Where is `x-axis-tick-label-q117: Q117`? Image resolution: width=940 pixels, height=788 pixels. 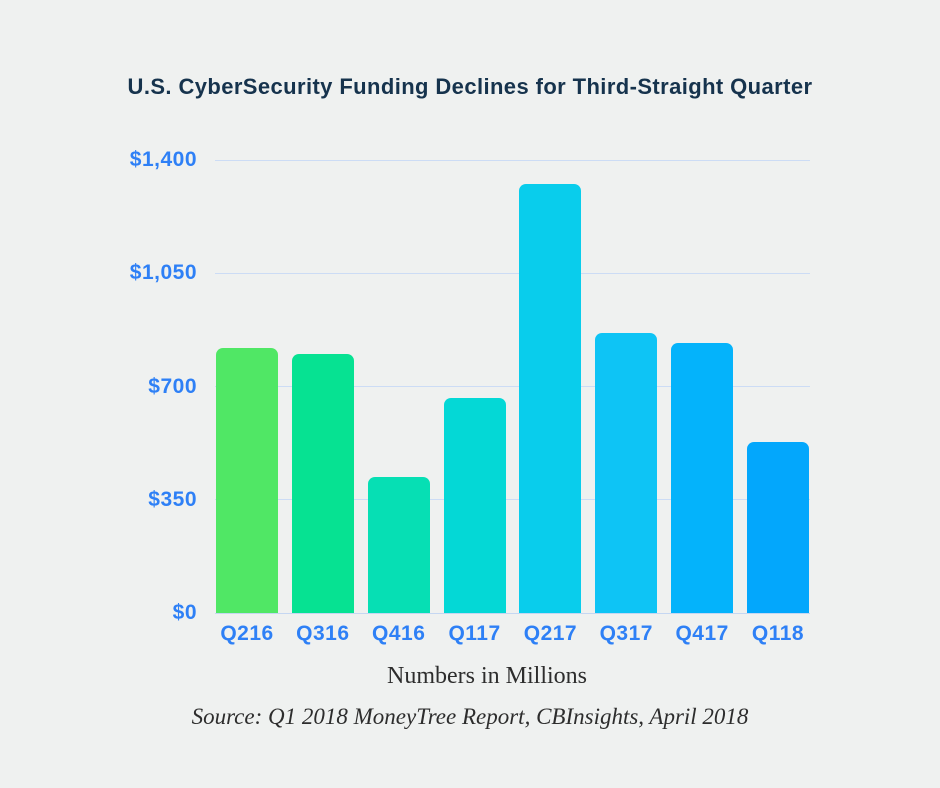
x-axis-tick-label-q117: Q117 is located at coordinates (474, 633).